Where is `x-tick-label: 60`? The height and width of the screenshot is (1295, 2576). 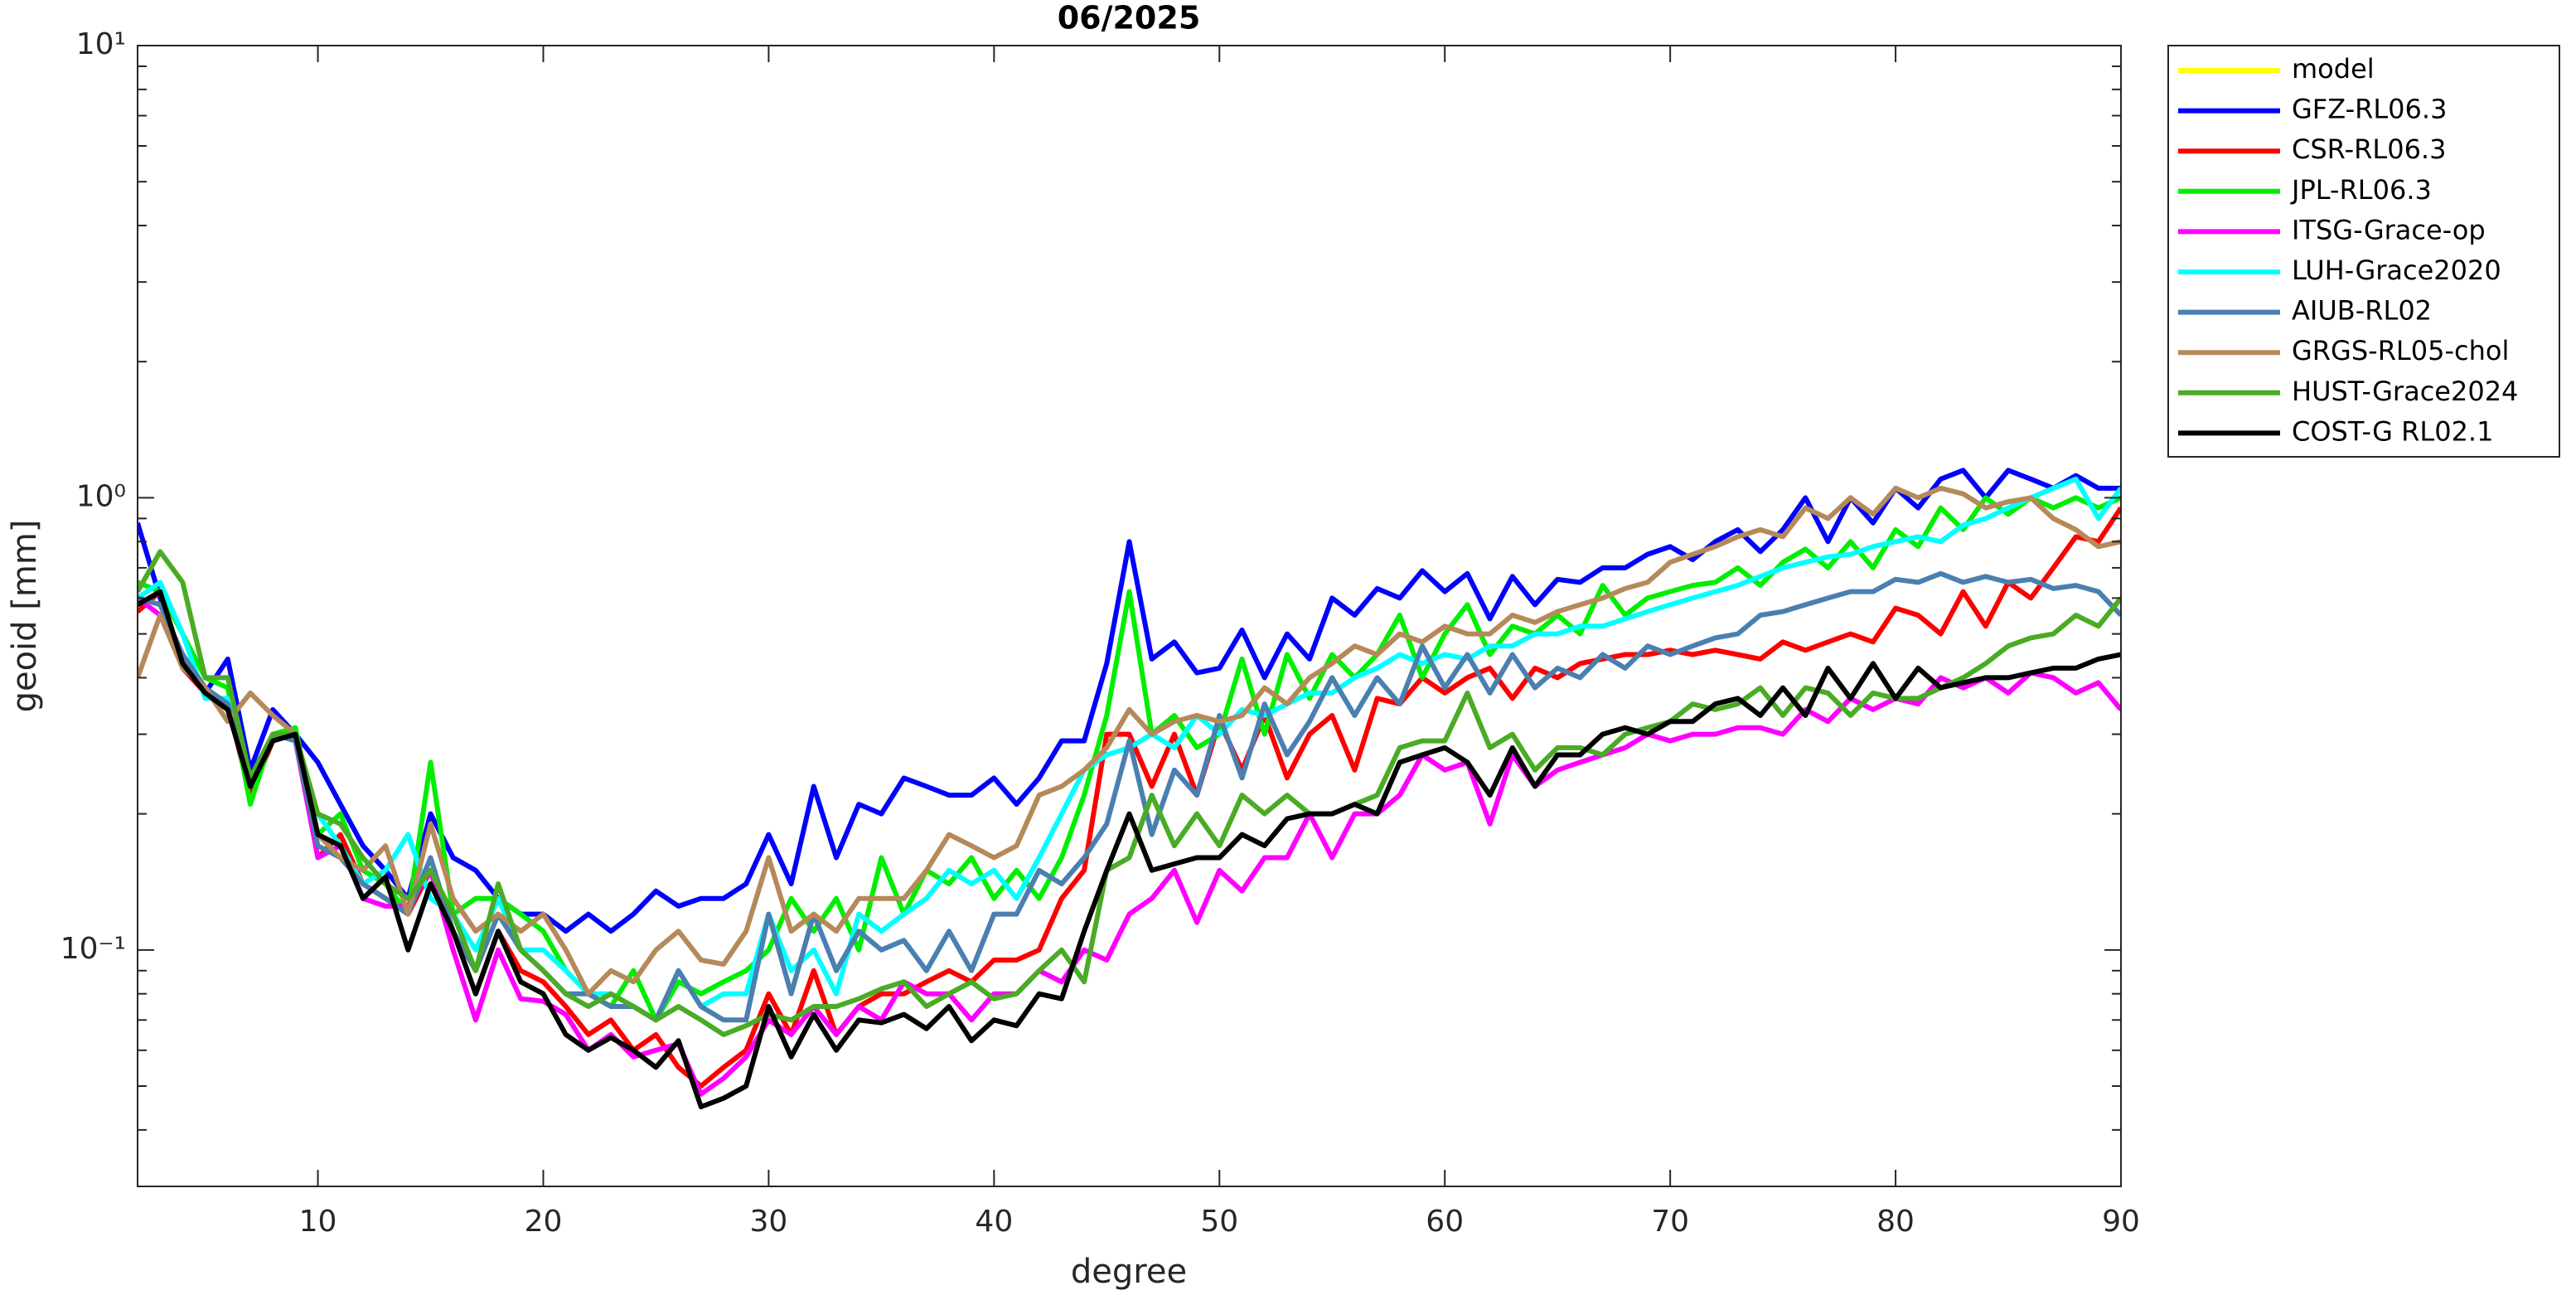
x-tick-label: 60 is located at coordinates (1445, 1222).